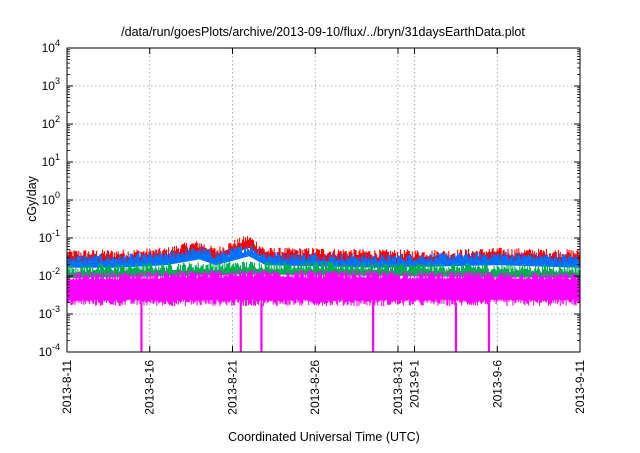 The height and width of the screenshot is (453, 640). Describe the element at coordinates (232, 387) in the screenshot. I see `x-tick-label: 2013-8-21` at that location.